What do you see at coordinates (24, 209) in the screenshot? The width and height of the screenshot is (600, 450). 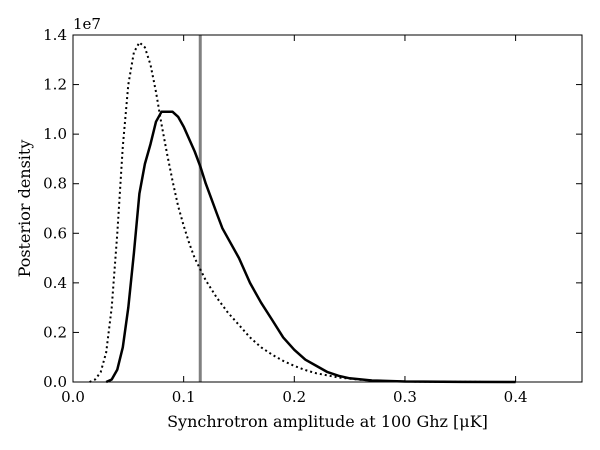 I see `y-axis-label: Posterior density` at bounding box center [24, 209].